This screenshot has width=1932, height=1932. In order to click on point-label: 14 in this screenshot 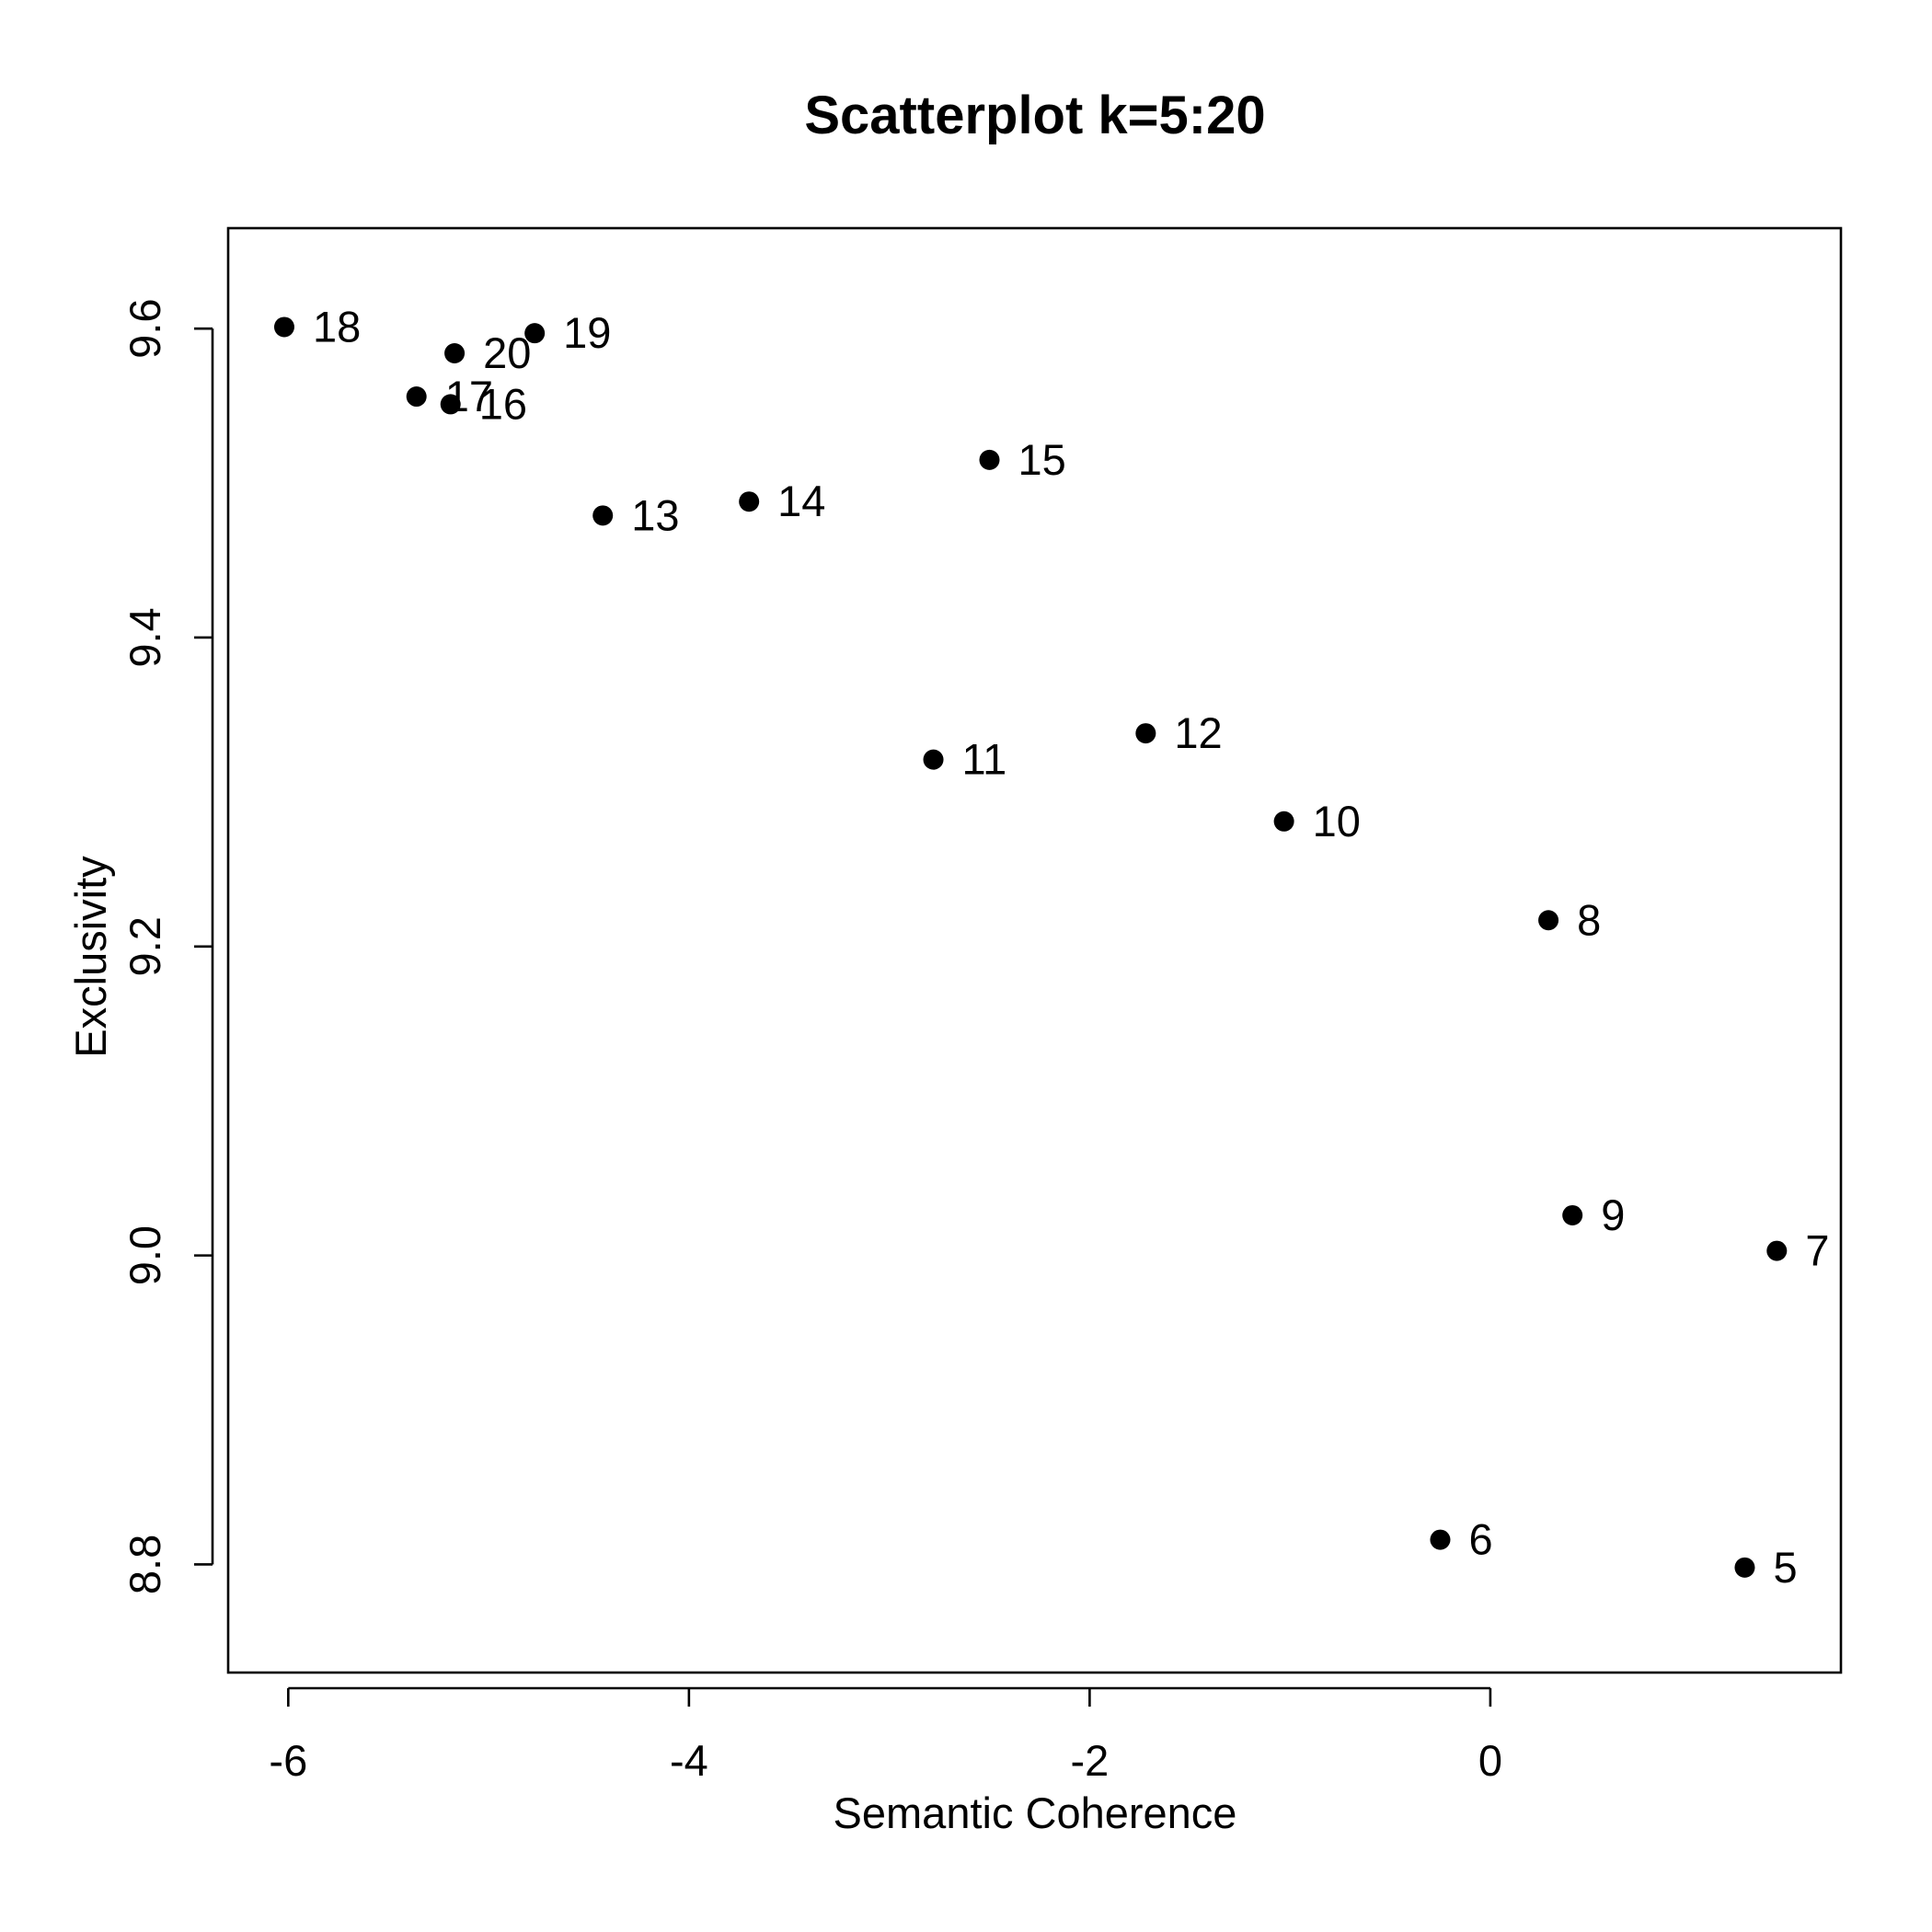, I will do `click(801, 501)`.